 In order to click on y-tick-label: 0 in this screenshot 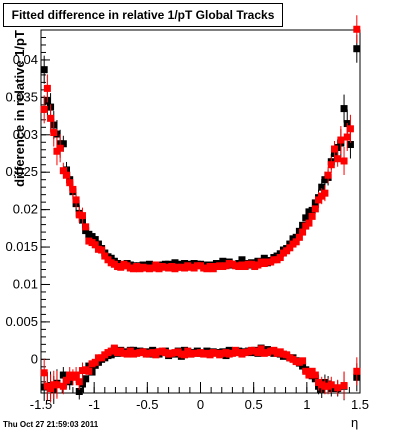, I will do `click(34, 358)`.